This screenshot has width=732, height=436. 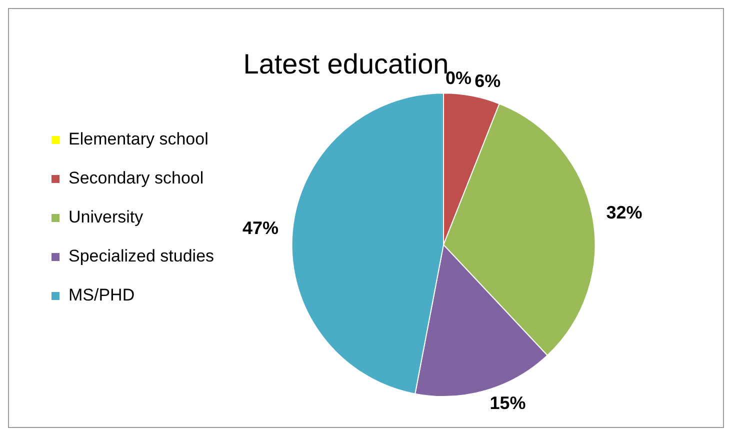 I want to click on legend-label: MS/PHD, so click(x=101, y=295).